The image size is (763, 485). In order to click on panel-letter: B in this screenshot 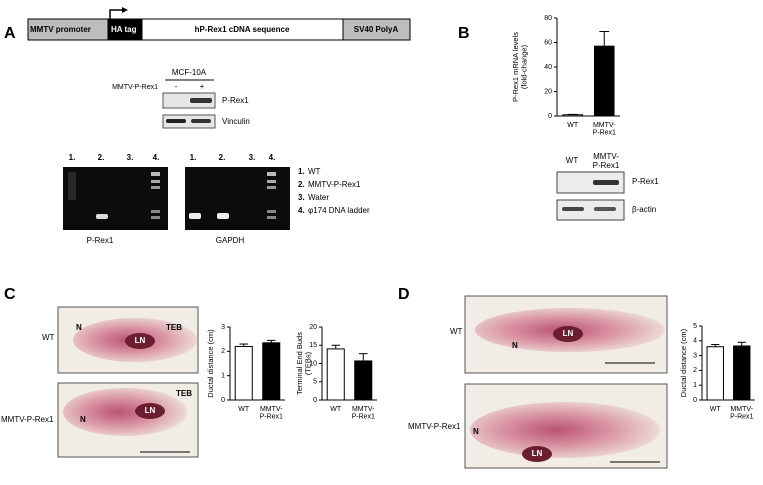, I will do `click(464, 33)`.